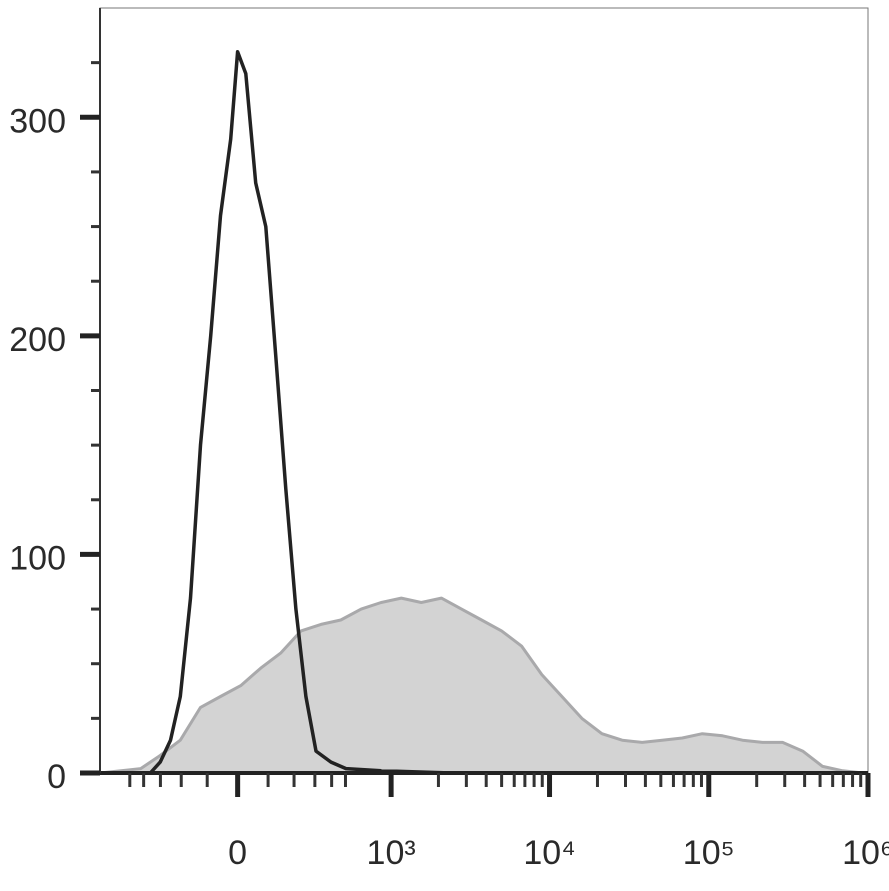 This screenshot has height=891, width=889. What do you see at coordinates (865, 853) in the screenshot?
I see `x-tick-label: 10⁶` at bounding box center [865, 853].